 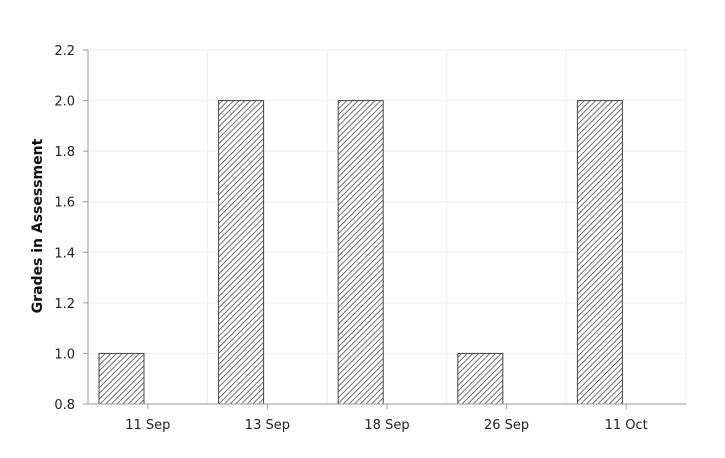 I want to click on y-tick-label: 1.8, so click(x=64, y=152).